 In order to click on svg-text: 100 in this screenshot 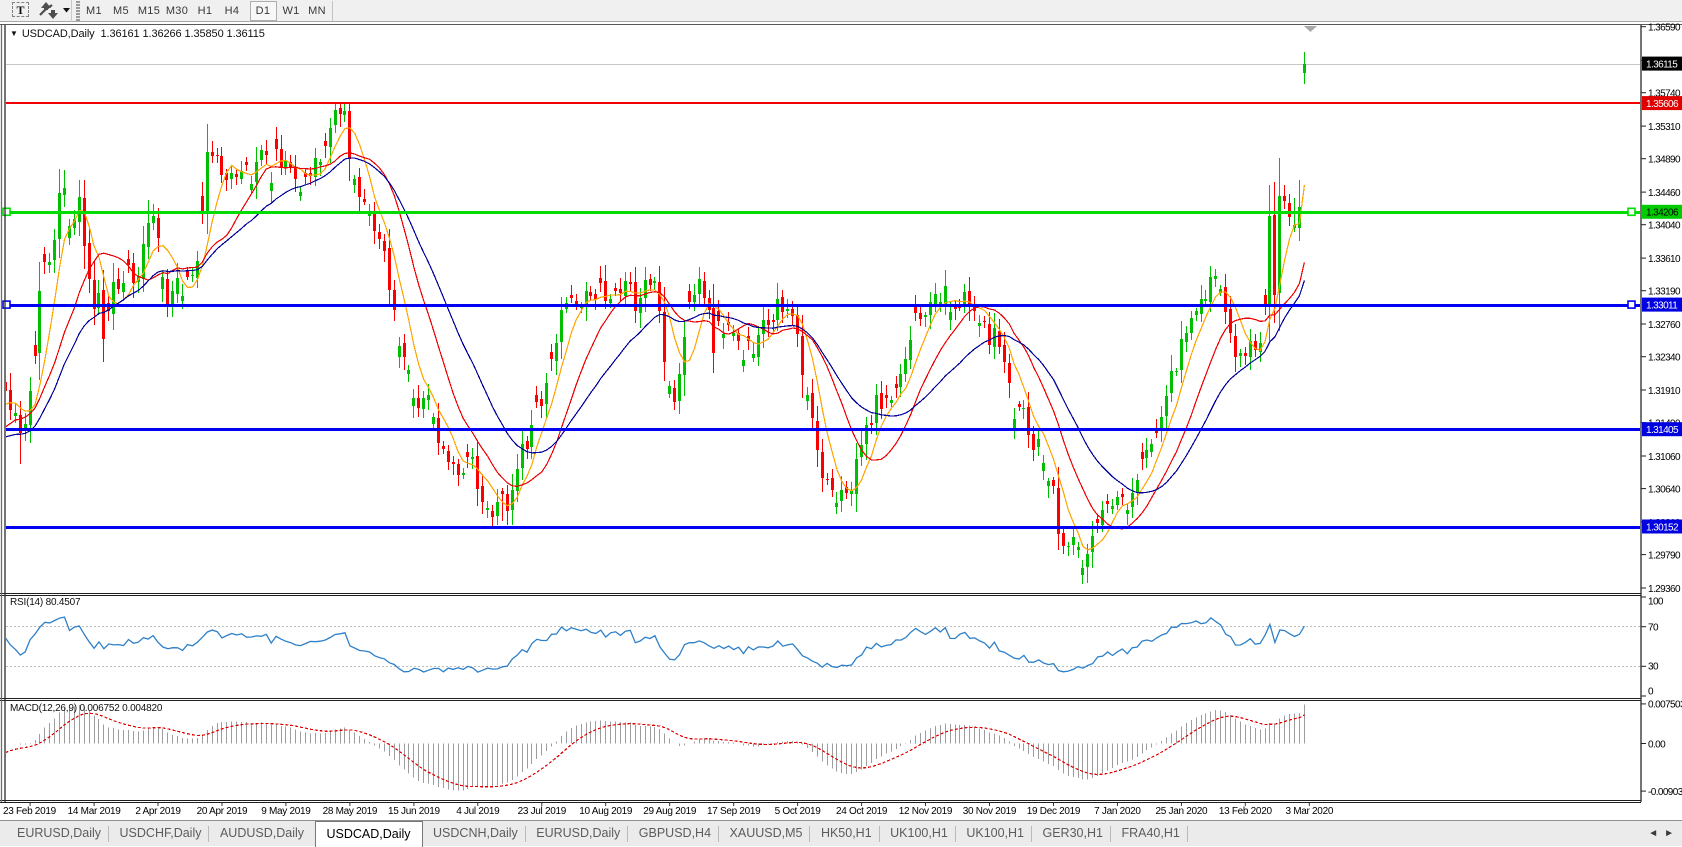, I will do `click(1656, 601)`.